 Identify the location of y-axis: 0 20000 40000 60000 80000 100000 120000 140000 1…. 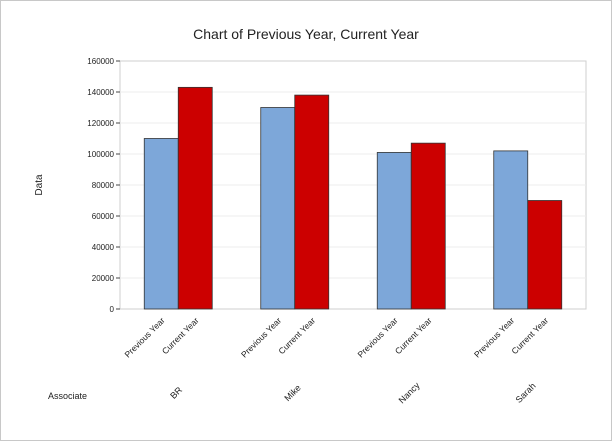
(103, 185).